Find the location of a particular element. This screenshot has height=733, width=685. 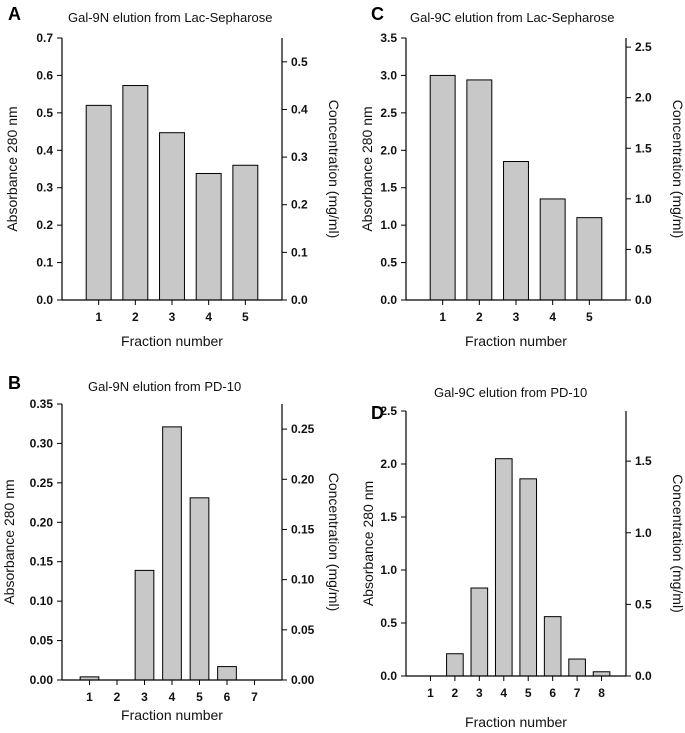

y-tick-label: 0.35 is located at coordinates (42, 404).